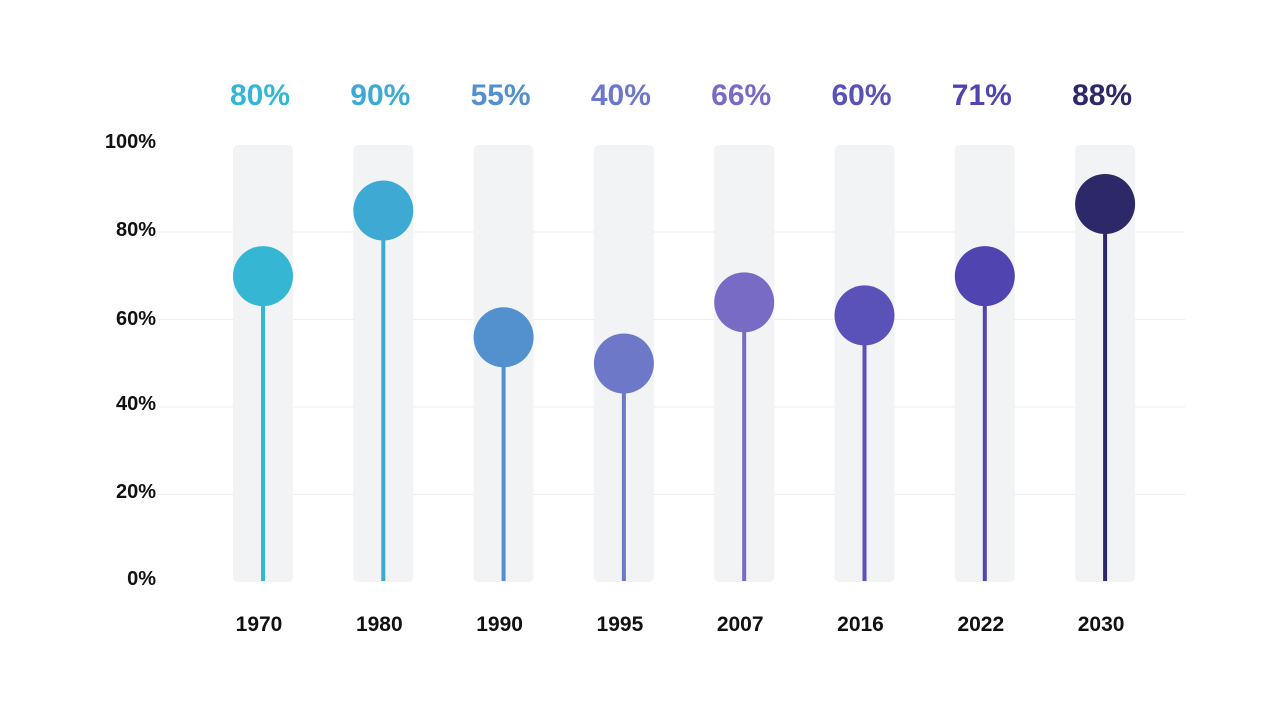  What do you see at coordinates (860, 624) in the screenshot?
I see `x-category-label: 2016` at bounding box center [860, 624].